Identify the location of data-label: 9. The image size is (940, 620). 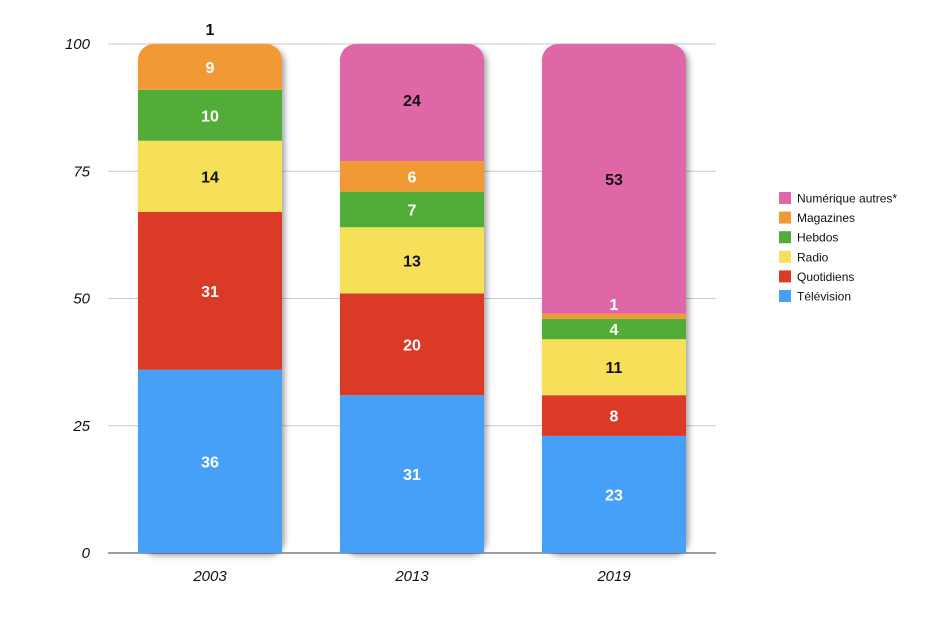
(210, 68).